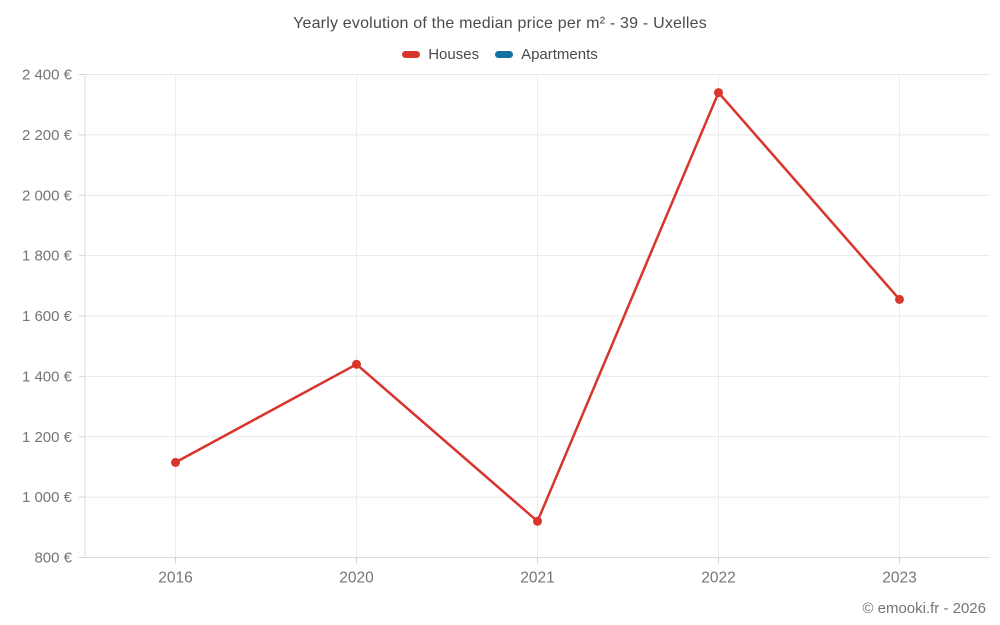 The image size is (1000, 625). Describe the element at coordinates (175, 578) in the screenshot. I see `x-tick-label: 2016` at that location.